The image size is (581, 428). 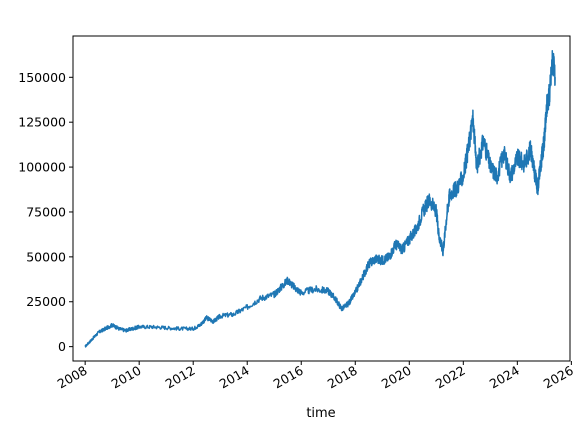 I want to click on x-tick-label: 2014, so click(x=234, y=377).